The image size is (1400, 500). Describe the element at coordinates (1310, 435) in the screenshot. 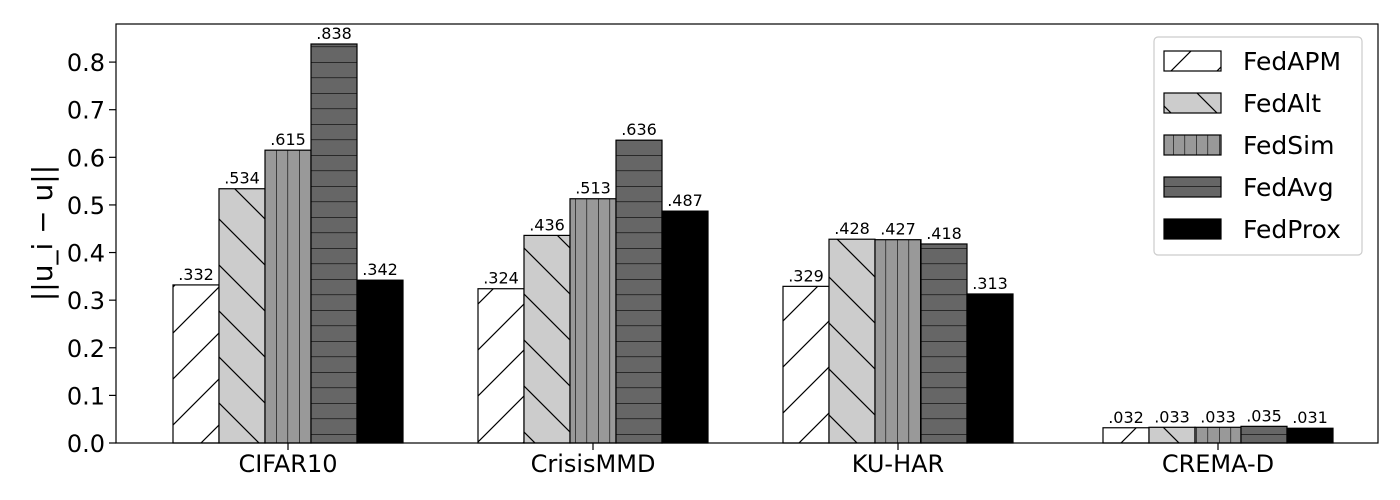

I see `bar-fedprox-crema-d` at that location.